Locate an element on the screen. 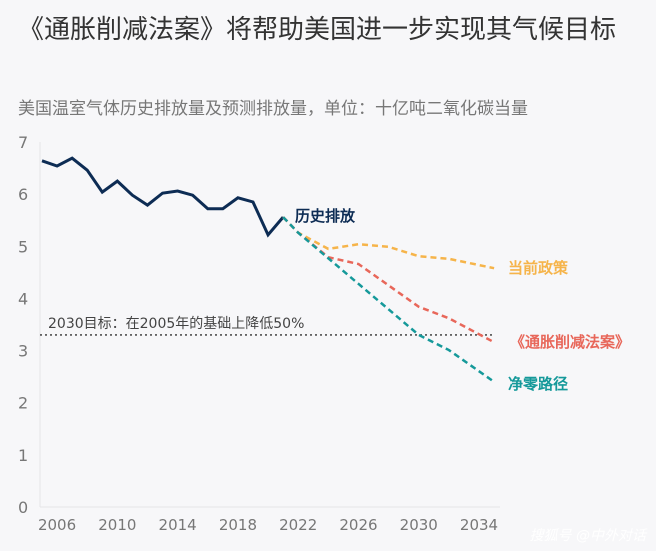 Image resolution: width=656 pixels, height=551 pixels. series-label: 《通胀削减法案》 is located at coordinates (570, 342).